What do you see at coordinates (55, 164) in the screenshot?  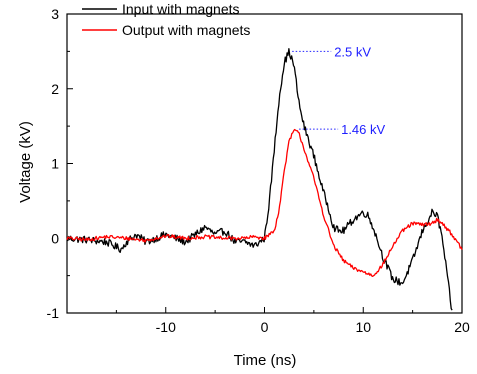 I see `y-tick-label: 1` at bounding box center [55, 164].